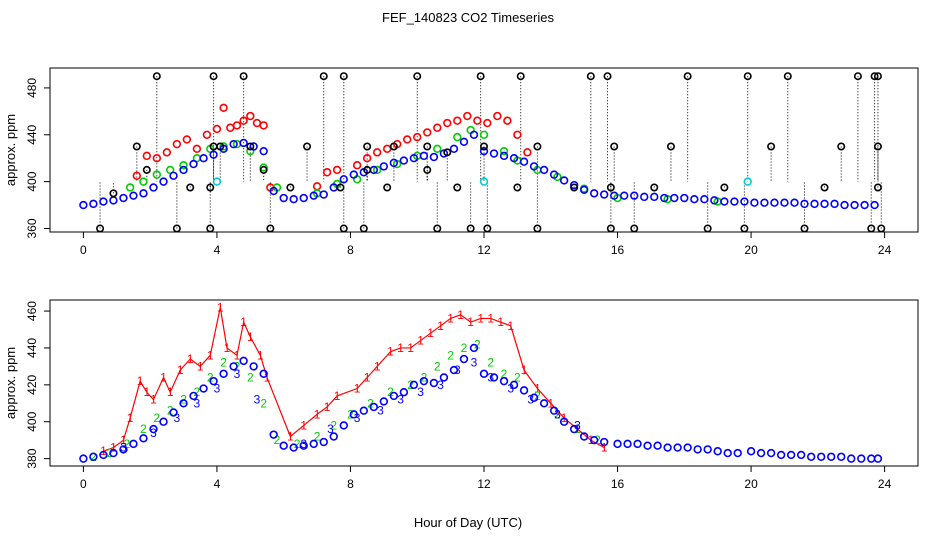  I want to click on bottom-point-1-9: 1, so click(180, 370).